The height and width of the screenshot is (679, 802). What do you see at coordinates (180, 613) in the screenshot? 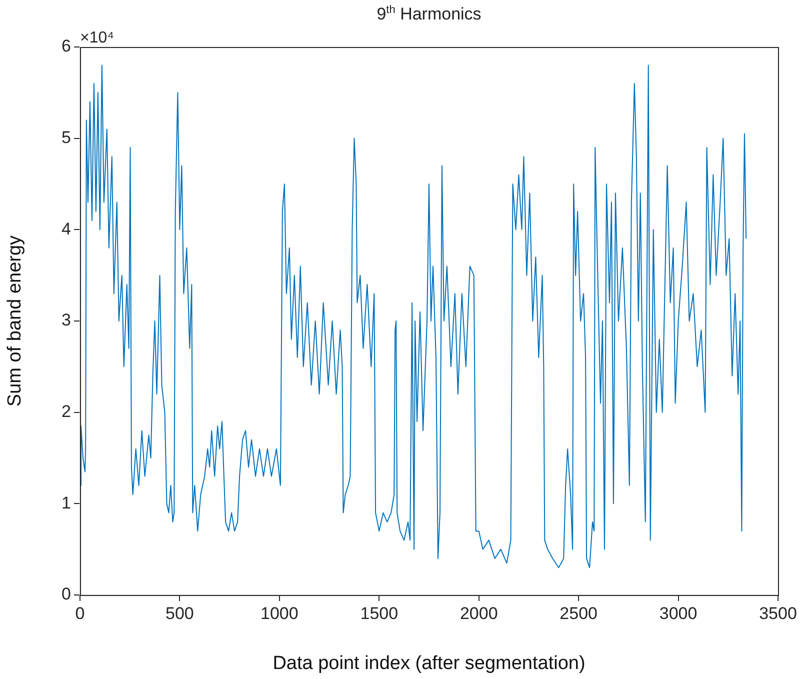
I see `x-tick-label: 500` at bounding box center [180, 613].